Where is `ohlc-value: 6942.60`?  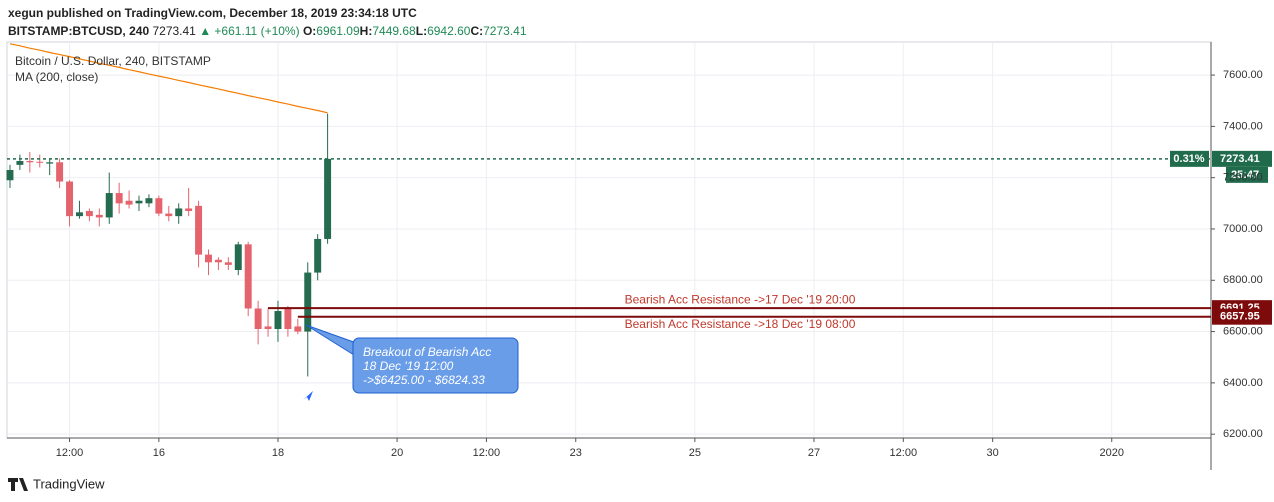
ohlc-value: 6942.60 is located at coordinates (449, 31).